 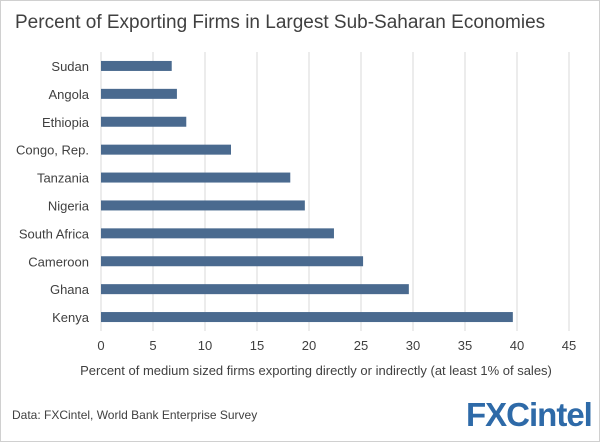 What do you see at coordinates (70, 289) in the screenshot?
I see `category-label: Ghana` at bounding box center [70, 289].